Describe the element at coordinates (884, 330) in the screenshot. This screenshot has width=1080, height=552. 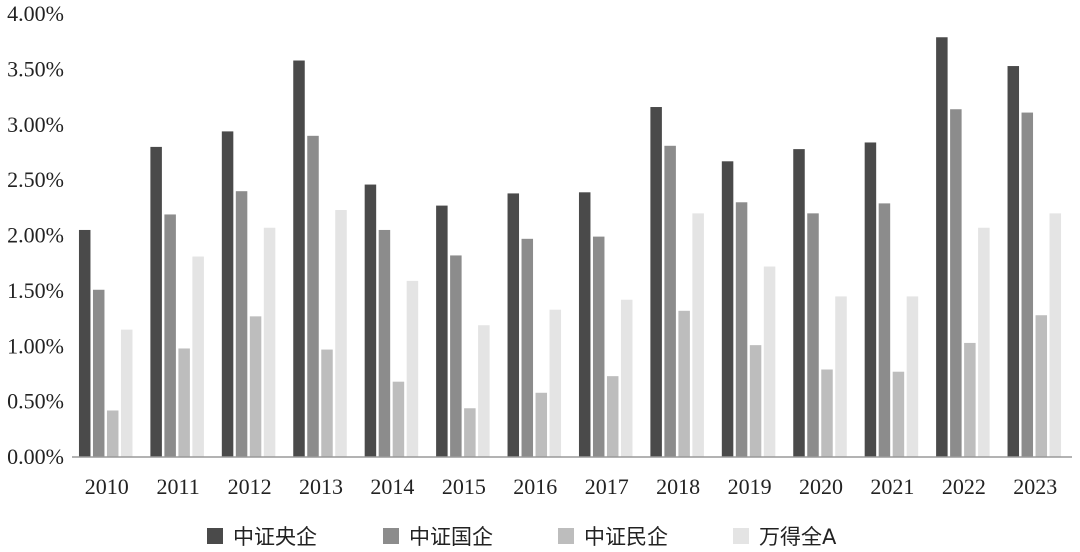
I see `bar-2021-中证国企` at that location.